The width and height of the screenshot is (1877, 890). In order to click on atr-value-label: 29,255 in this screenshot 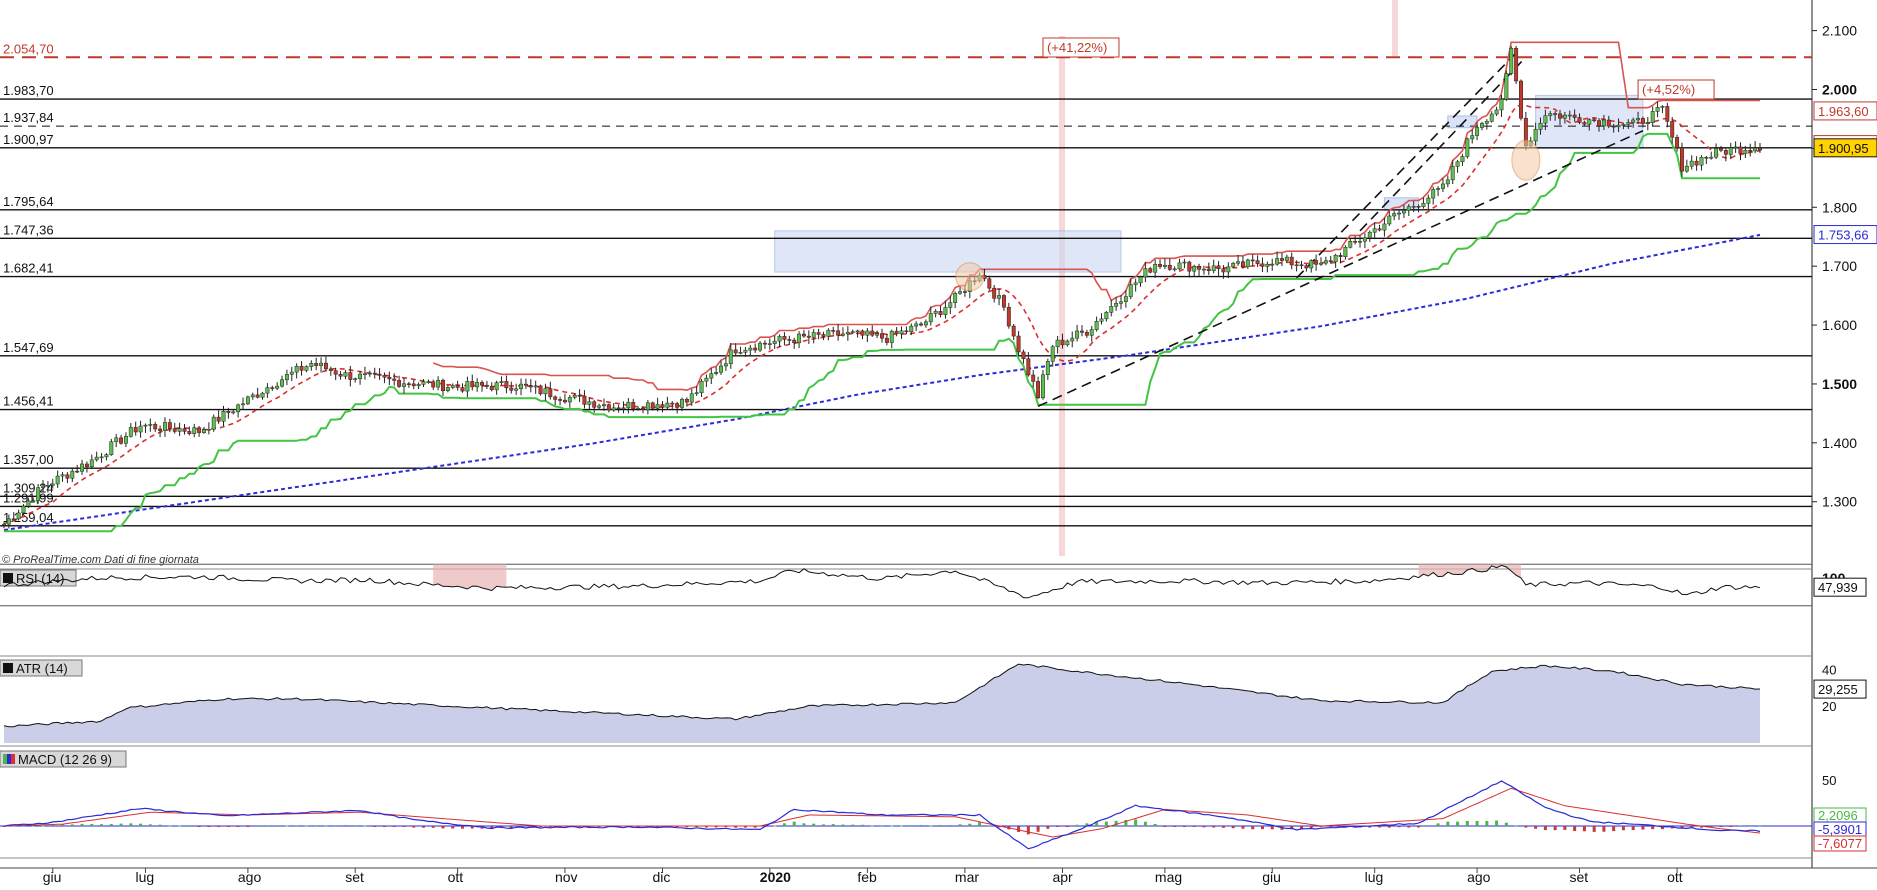, I will do `click(1838, 689)`.